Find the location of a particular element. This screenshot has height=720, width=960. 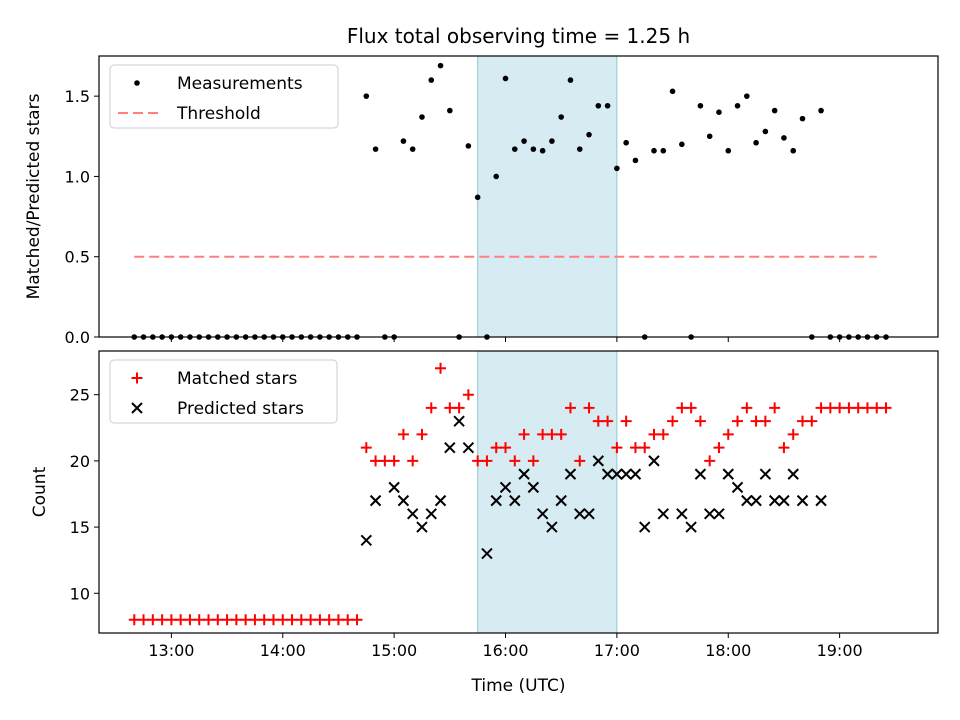

legend is located at coordinates (223, 391).